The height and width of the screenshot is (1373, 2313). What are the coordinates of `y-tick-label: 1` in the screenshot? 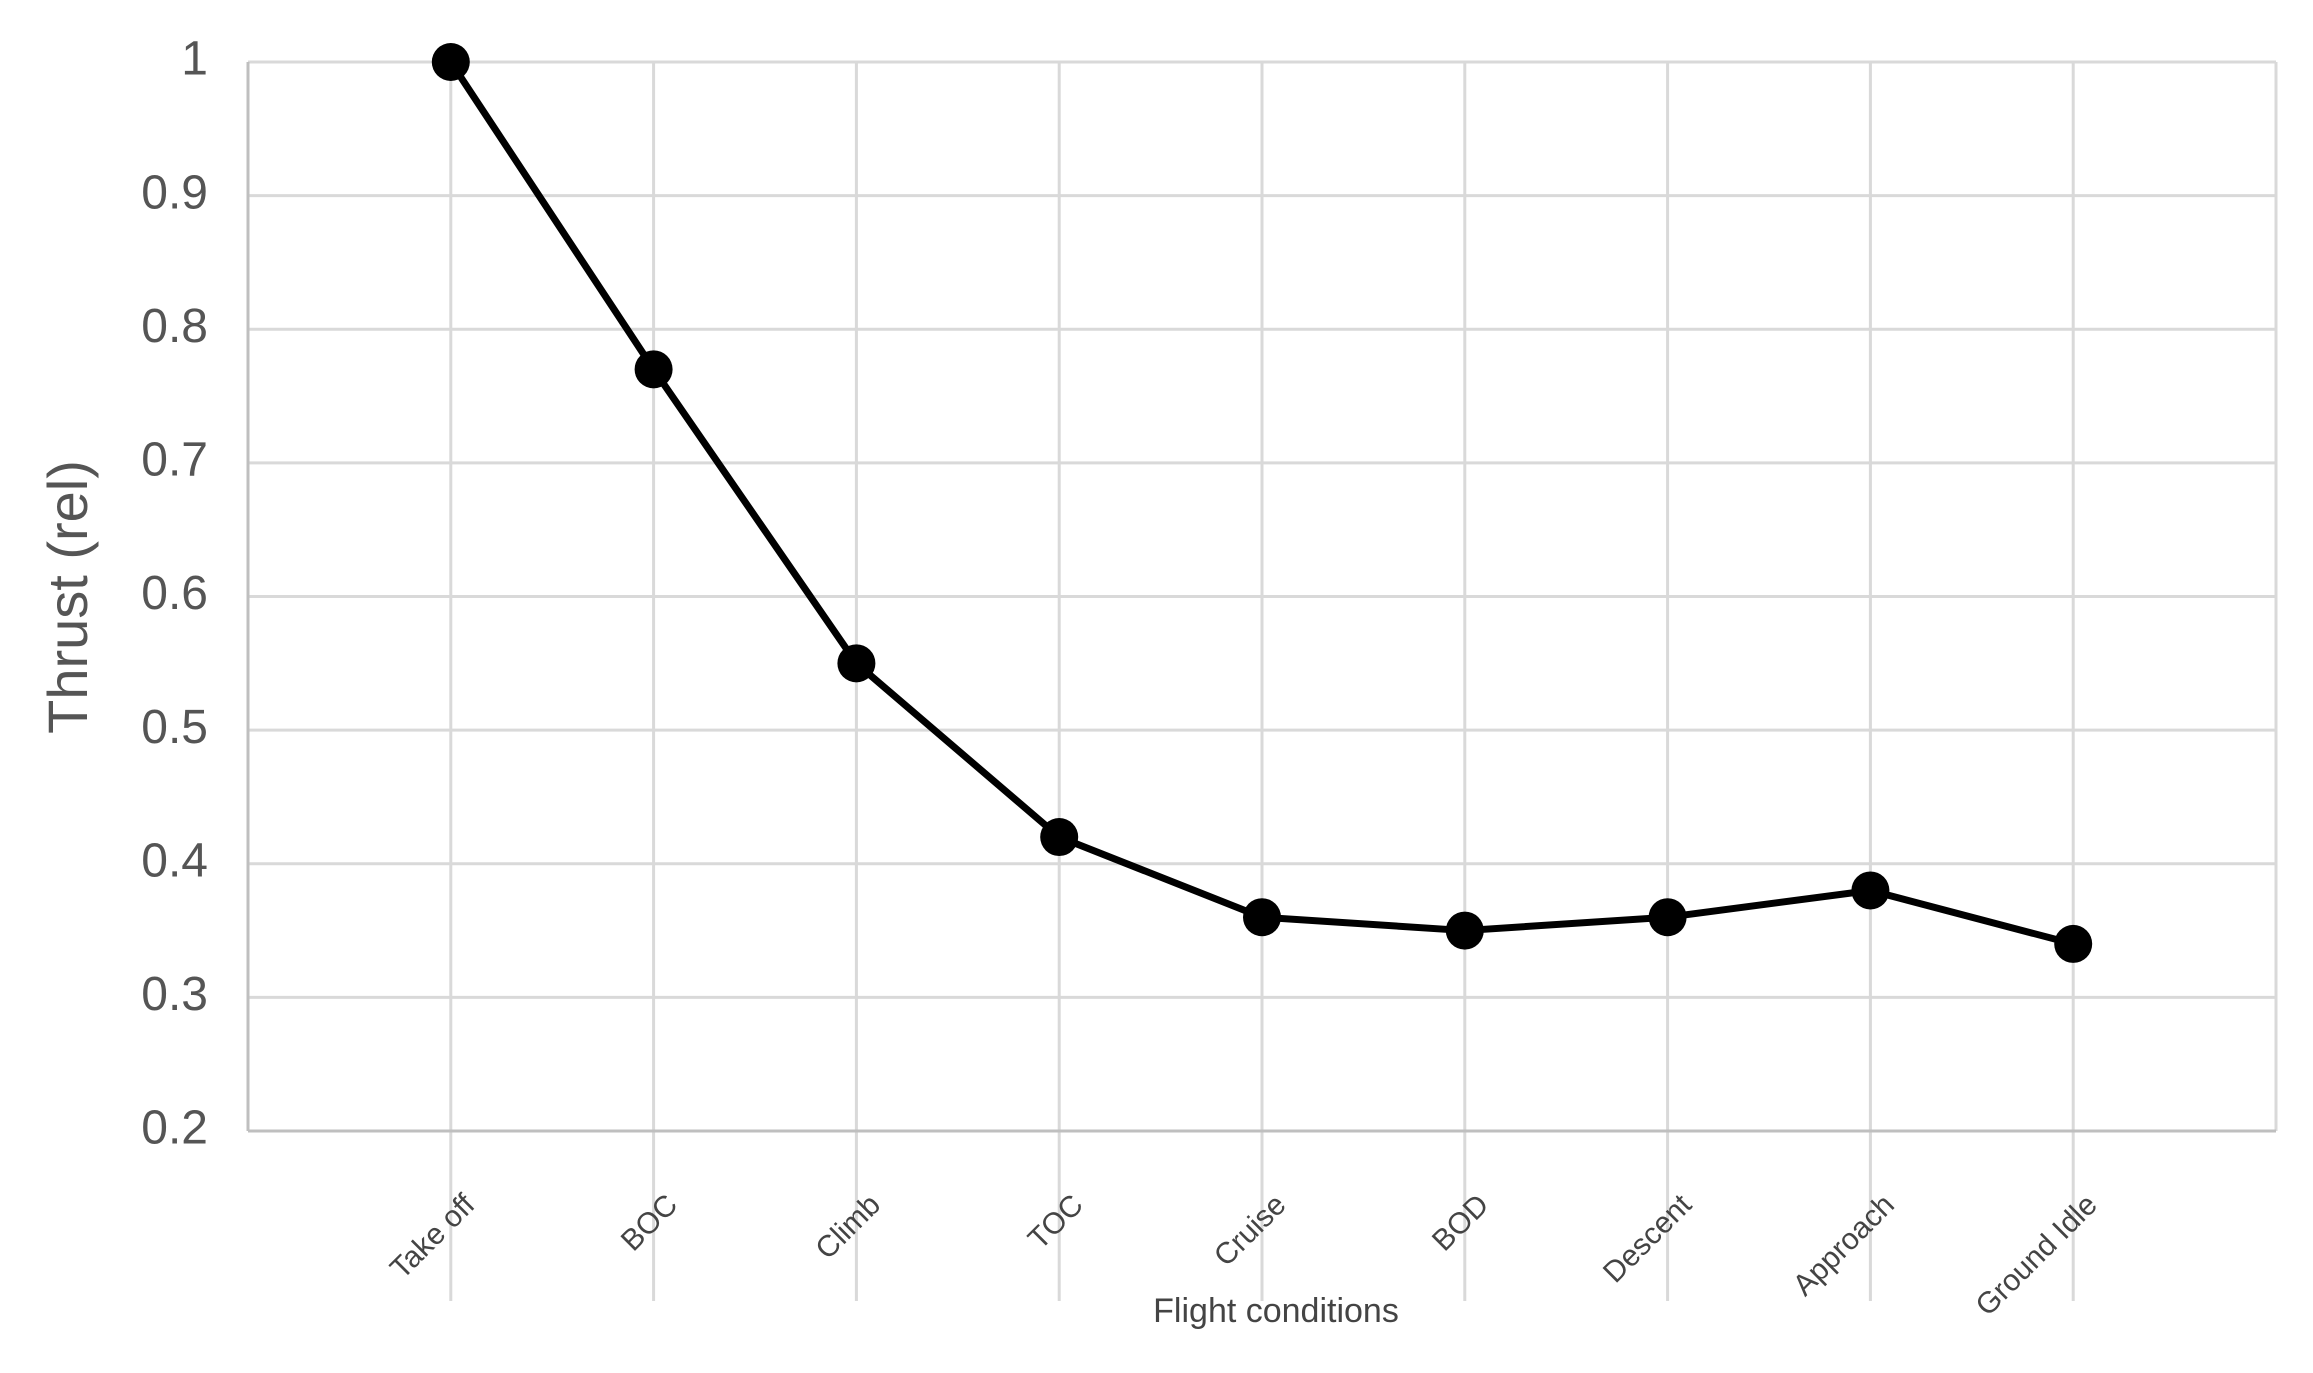 It's located at (194, 59).